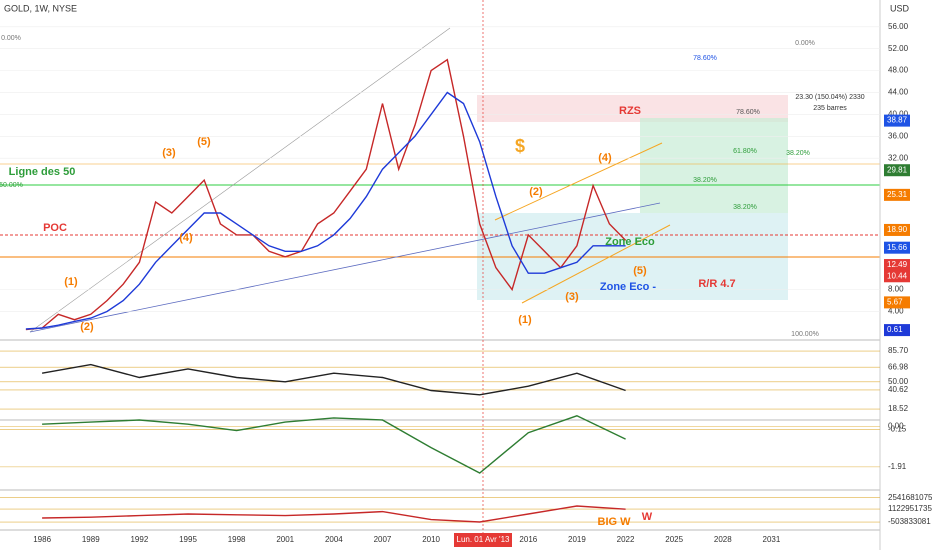 This screenshot has height=550, width=932. What do you see at coordinates (898, 350) in the screenshot?
I see `y-tick-label: 85.70` at bounding box center [898, 350].